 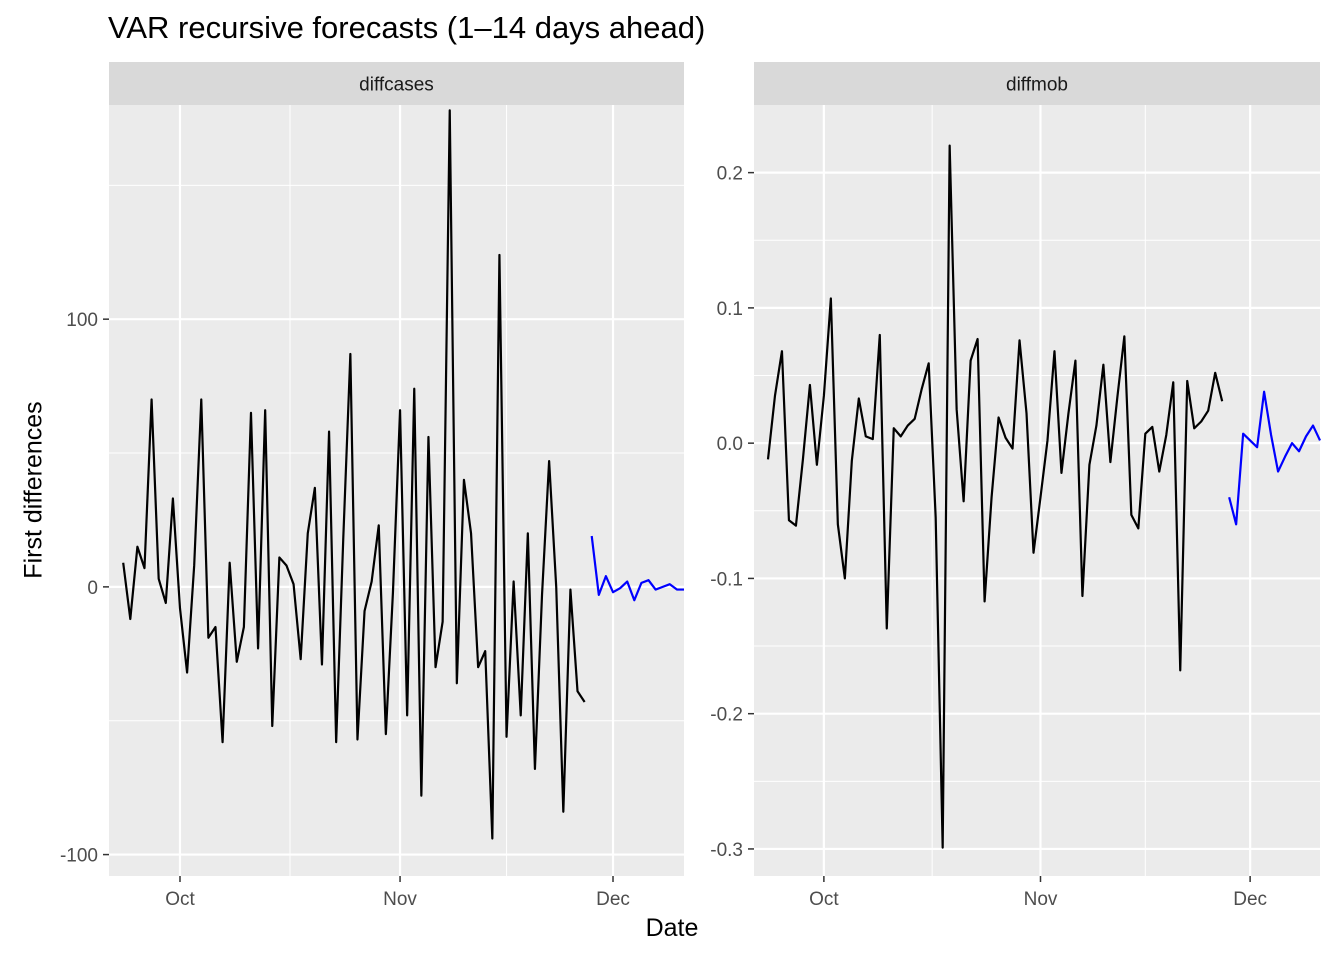 What do you see at coordinates (79, 856) in the screenshot?
I see `y-tick-label: -100` at bounding box center [79, 856].